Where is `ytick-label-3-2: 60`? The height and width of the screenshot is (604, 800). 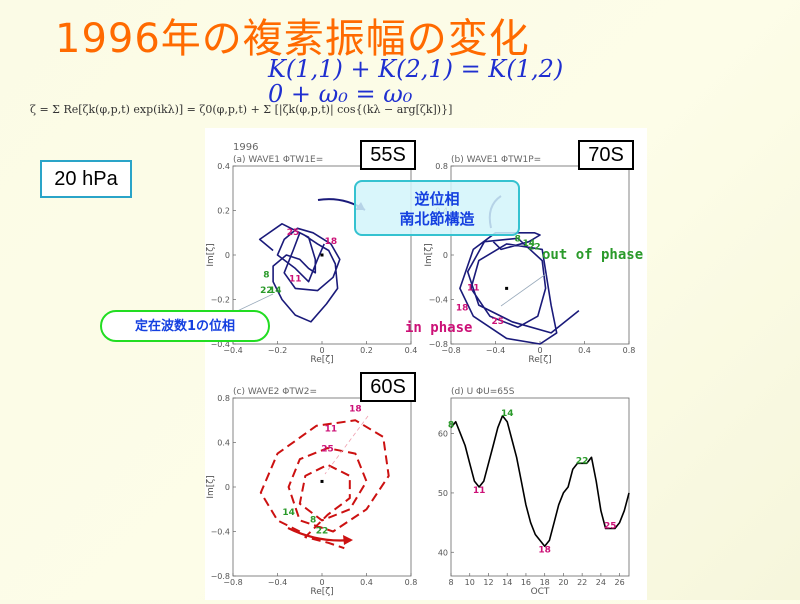 ytick-label-3-2: 60 is located at coordinates (443, 434).